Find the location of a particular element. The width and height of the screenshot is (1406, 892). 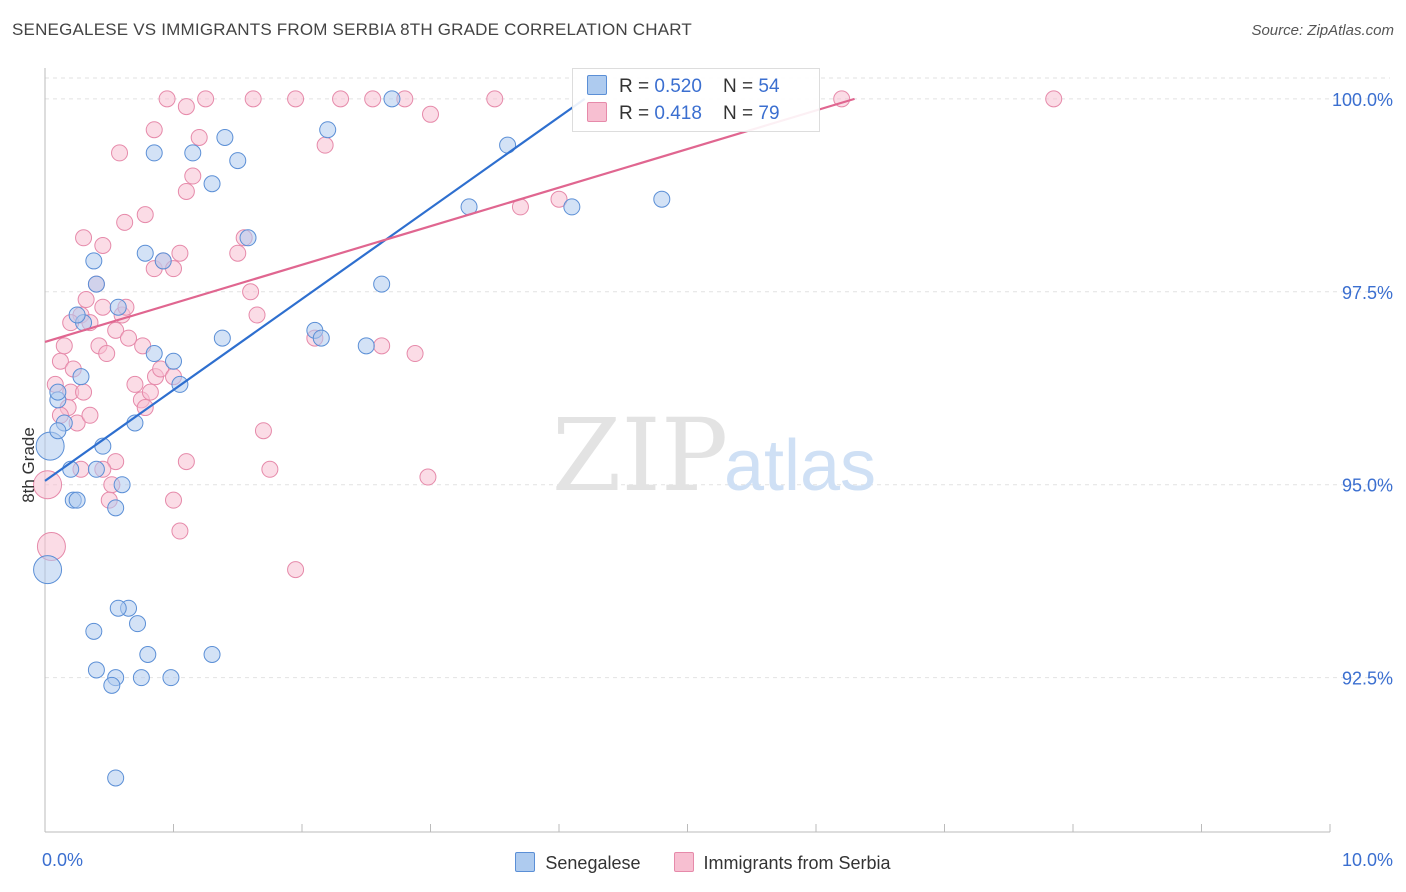

bottom-legend-serbia: Immigrants from Serbia is located at coordinates (782, 863).